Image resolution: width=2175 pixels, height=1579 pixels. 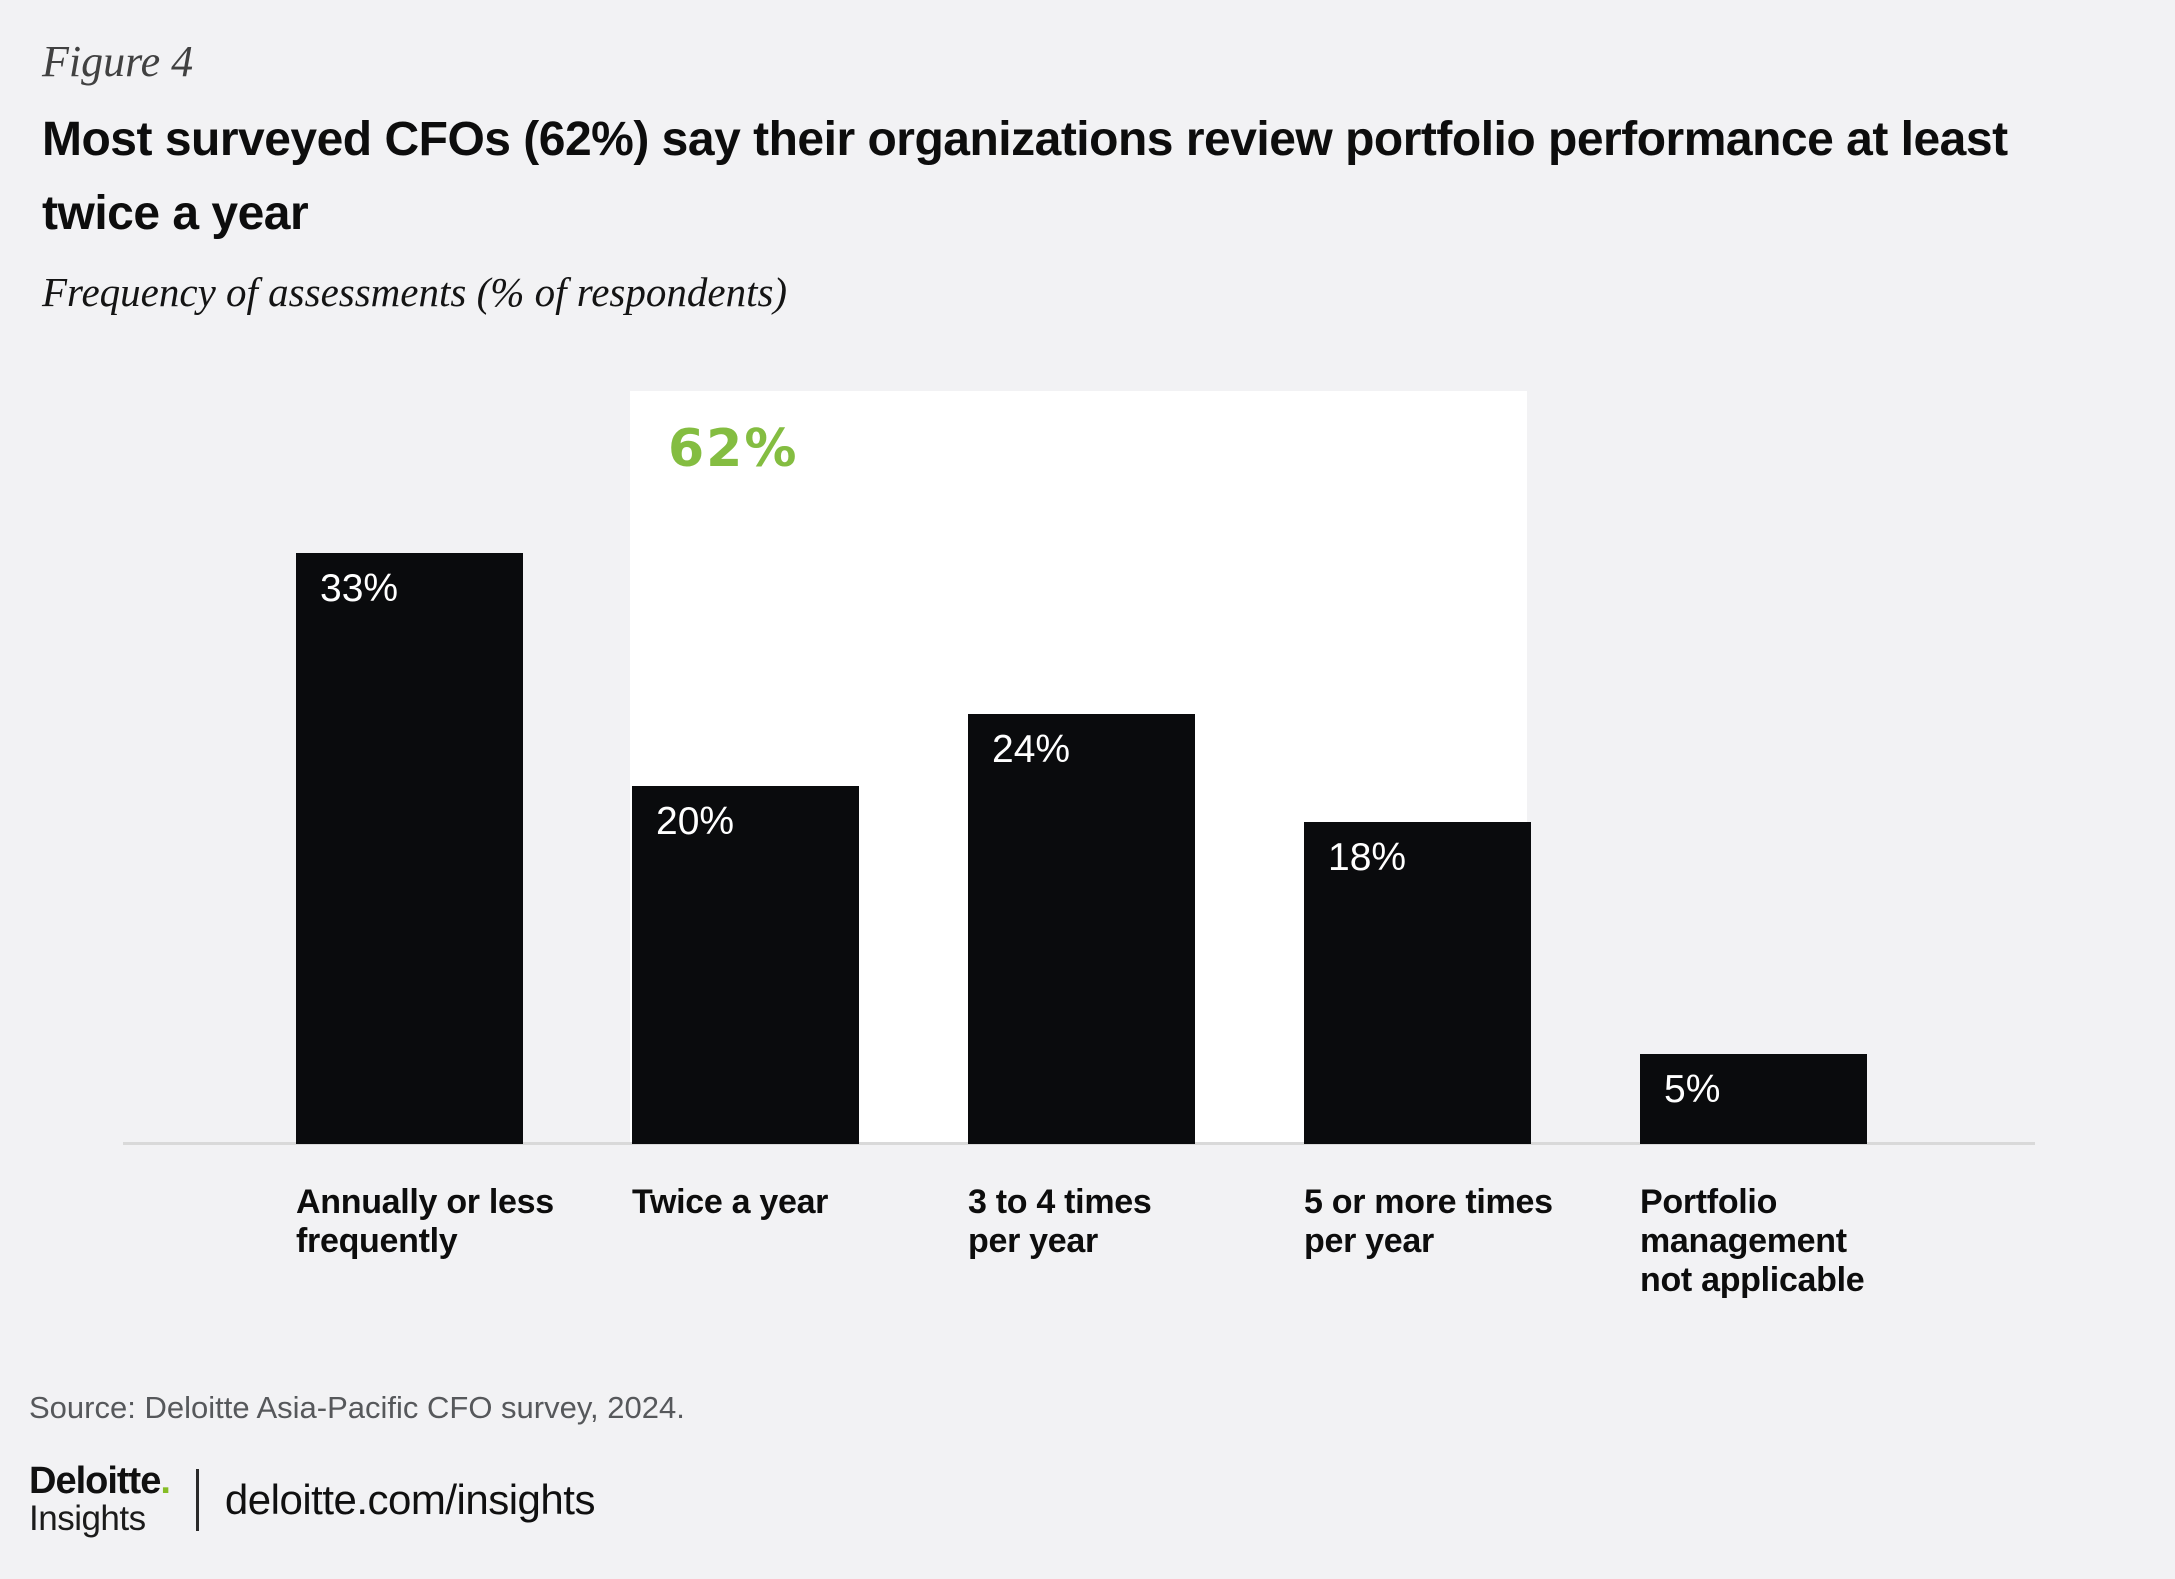 What do you see at coordinates (1367, 857) in the screenshot?
I see `bar-value-label: 18%` at bounding box center [1367, 857].